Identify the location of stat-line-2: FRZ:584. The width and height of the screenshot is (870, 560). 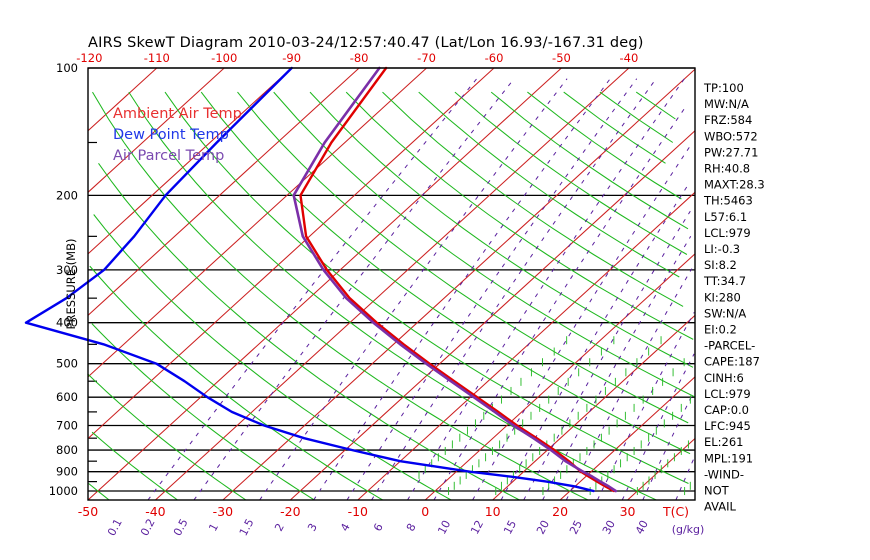
(728, 120).